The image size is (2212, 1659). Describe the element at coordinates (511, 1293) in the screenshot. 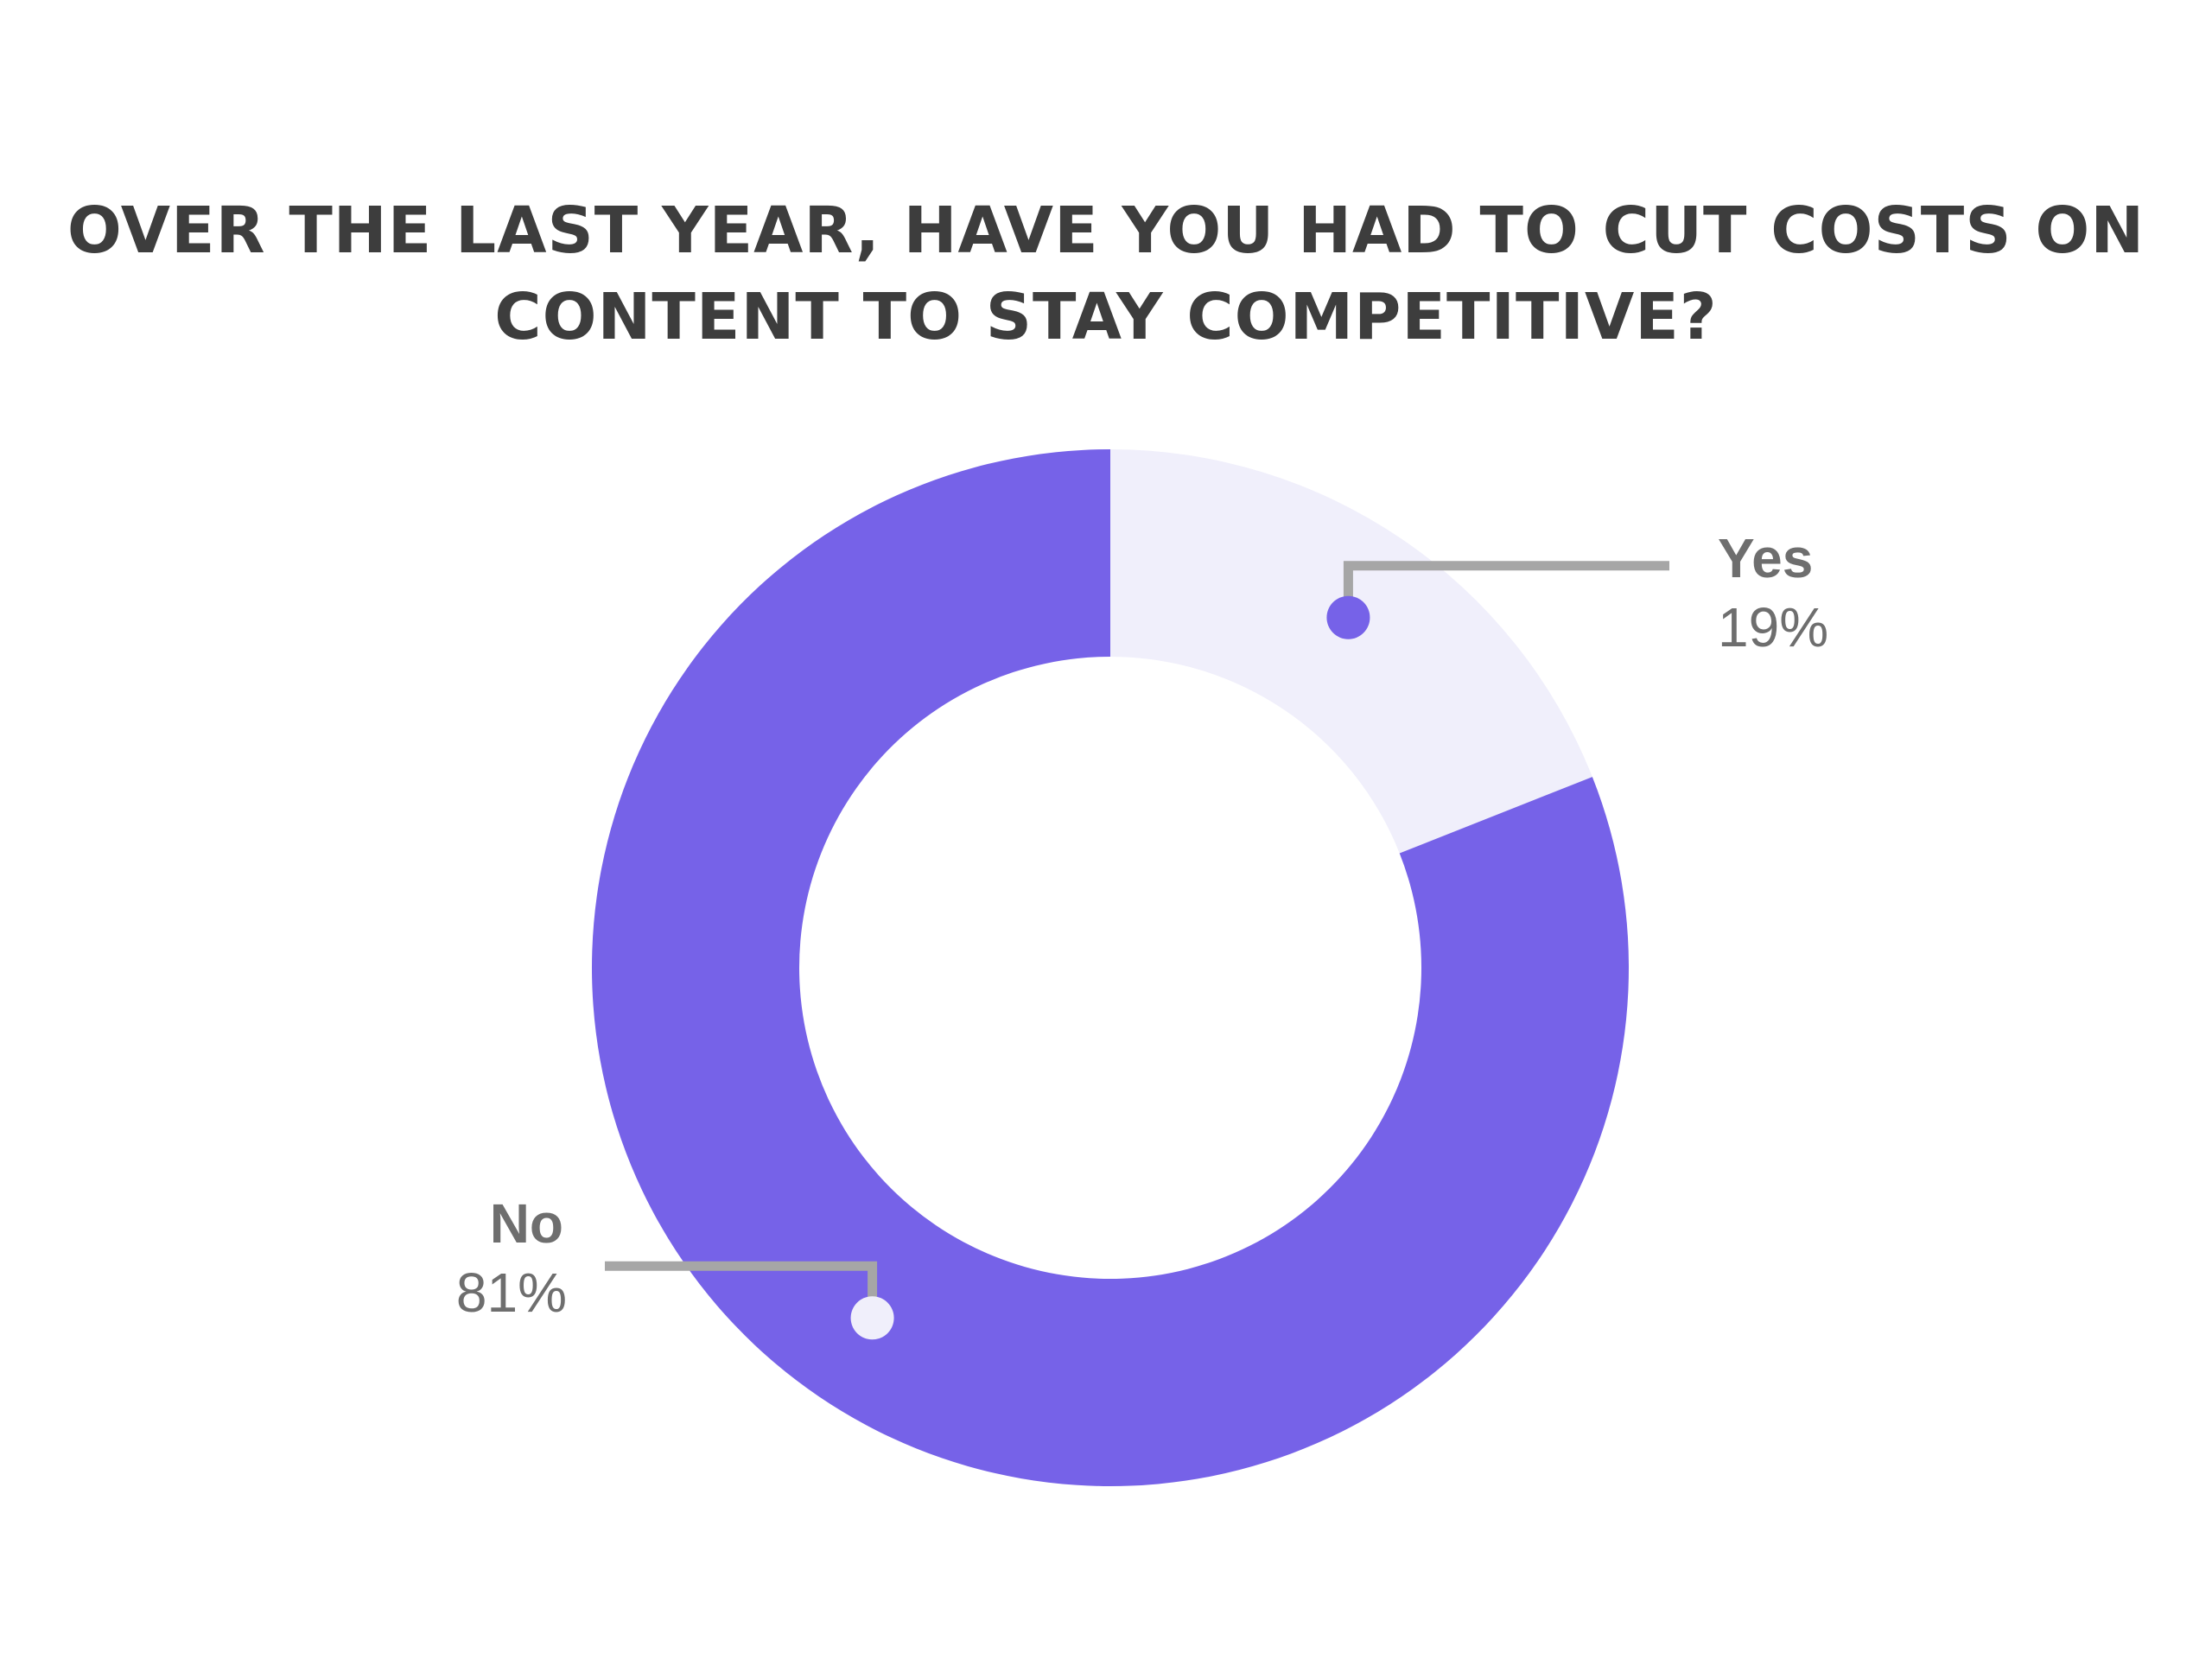

I see `slice-value-no: 81%` at that location.